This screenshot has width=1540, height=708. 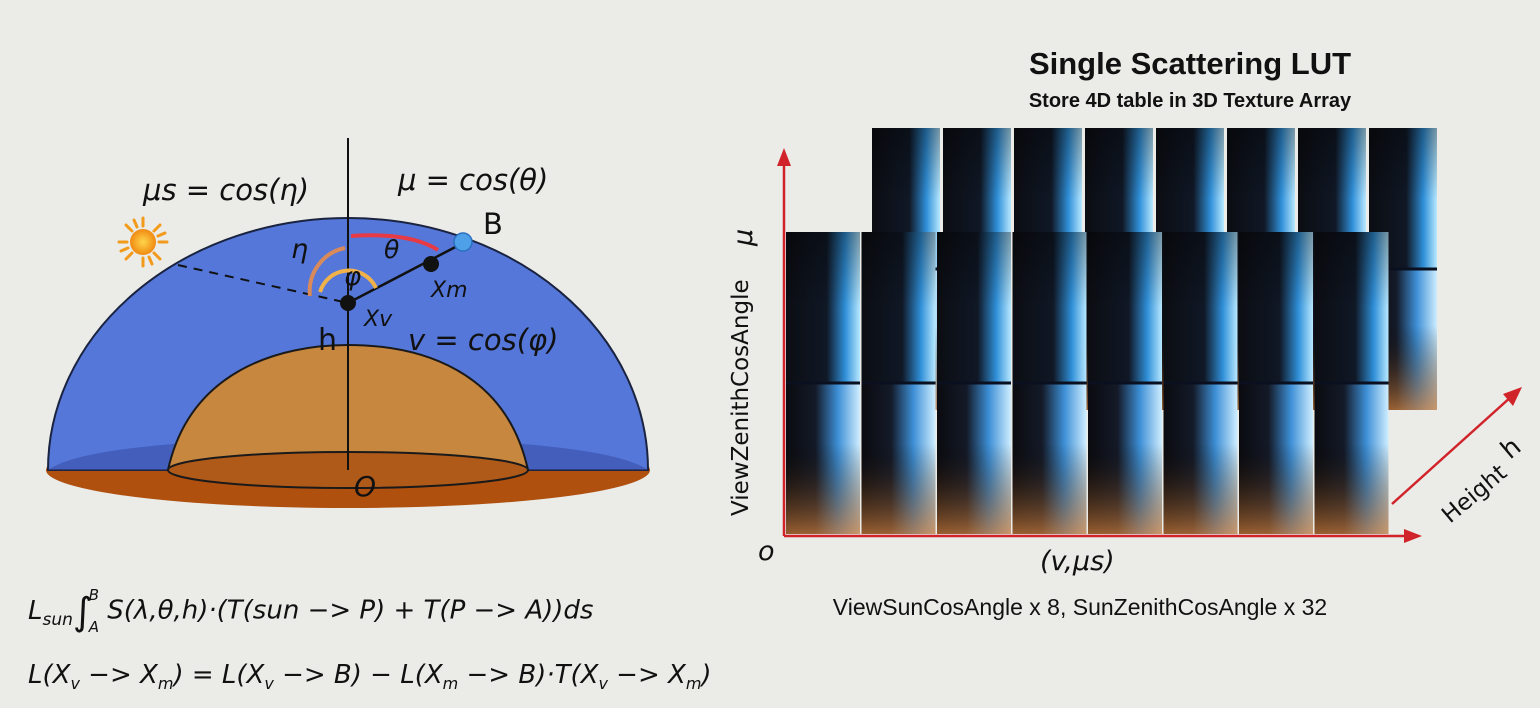 I want to click on phi-label: φ, so click(x=352, y=277).